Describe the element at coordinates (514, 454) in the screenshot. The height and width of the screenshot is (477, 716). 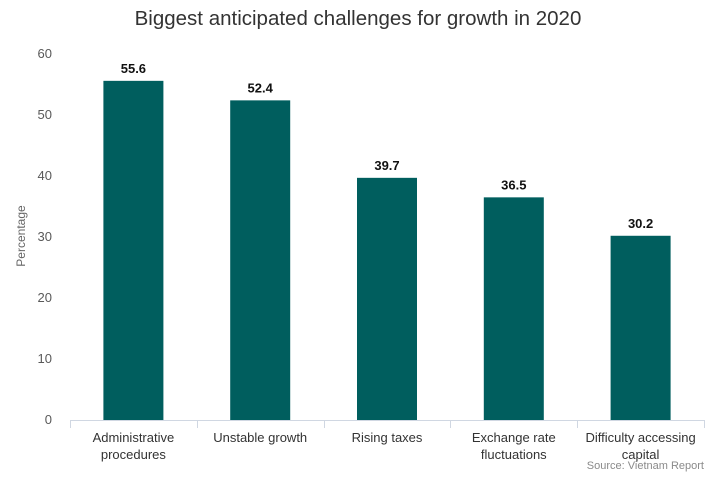
I see `category-label: fluctuations` at that location.